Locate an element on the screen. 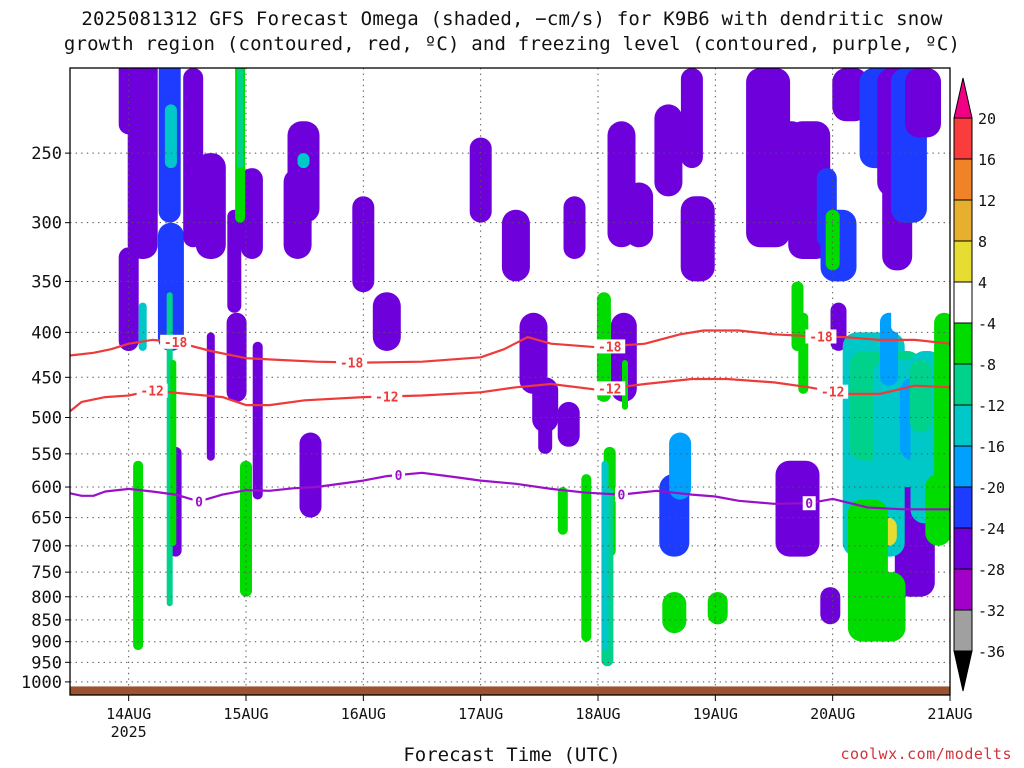 This screenshot has height=768, width=1024. contour-label-2-3: 0 is located at coordinates (809, 504).